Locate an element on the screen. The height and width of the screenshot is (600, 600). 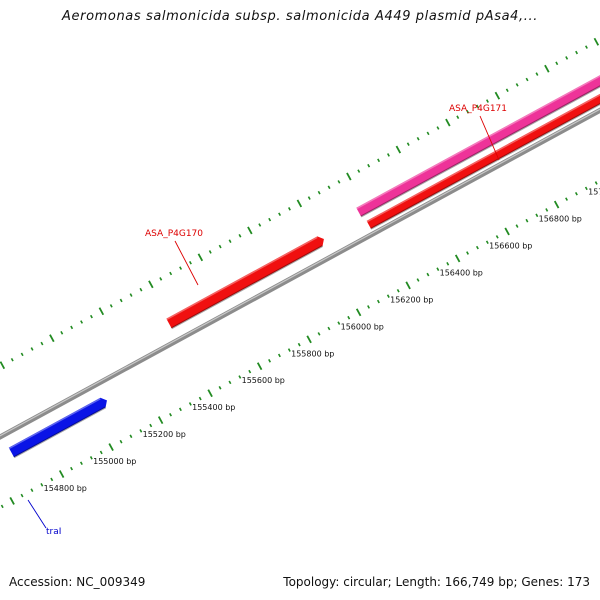
tick-label: 155200 bp is located at coordinates (164, 434).